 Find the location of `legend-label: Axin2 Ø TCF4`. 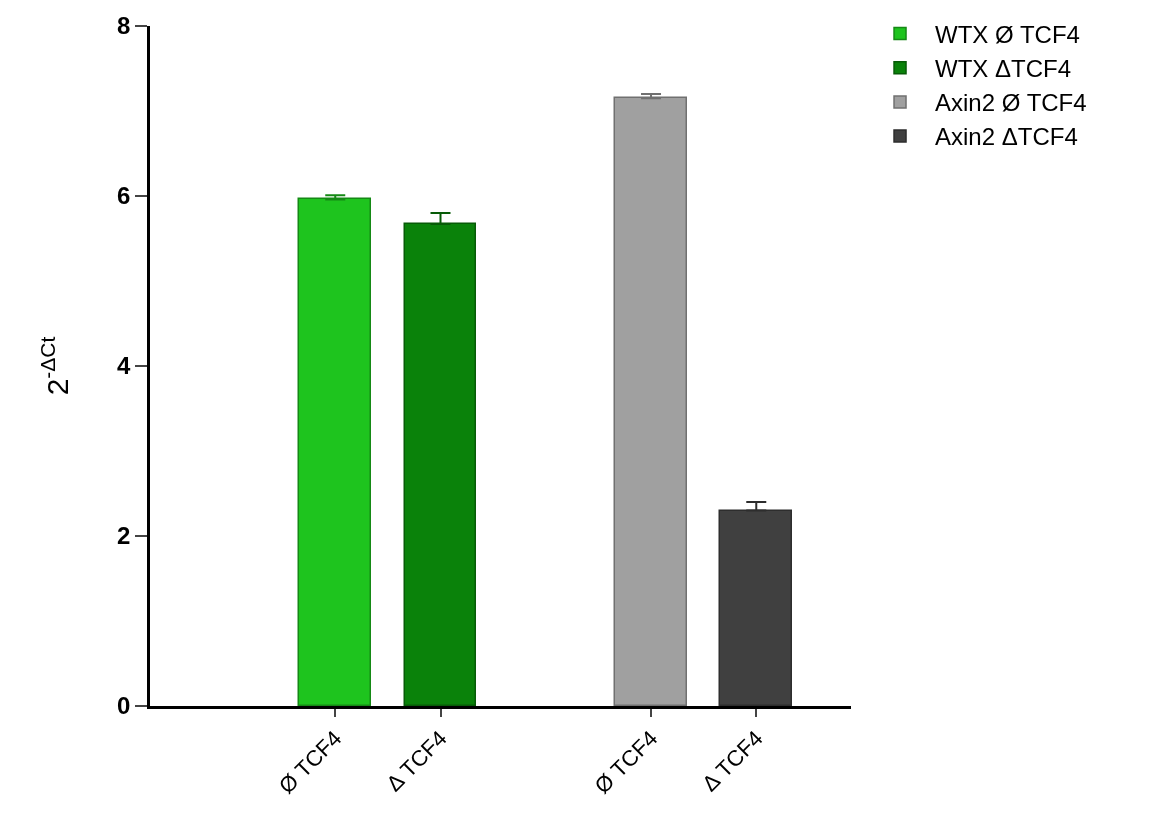

legend-label: Axin2 Ø TCF4 is located at coordinates (1011, 103).